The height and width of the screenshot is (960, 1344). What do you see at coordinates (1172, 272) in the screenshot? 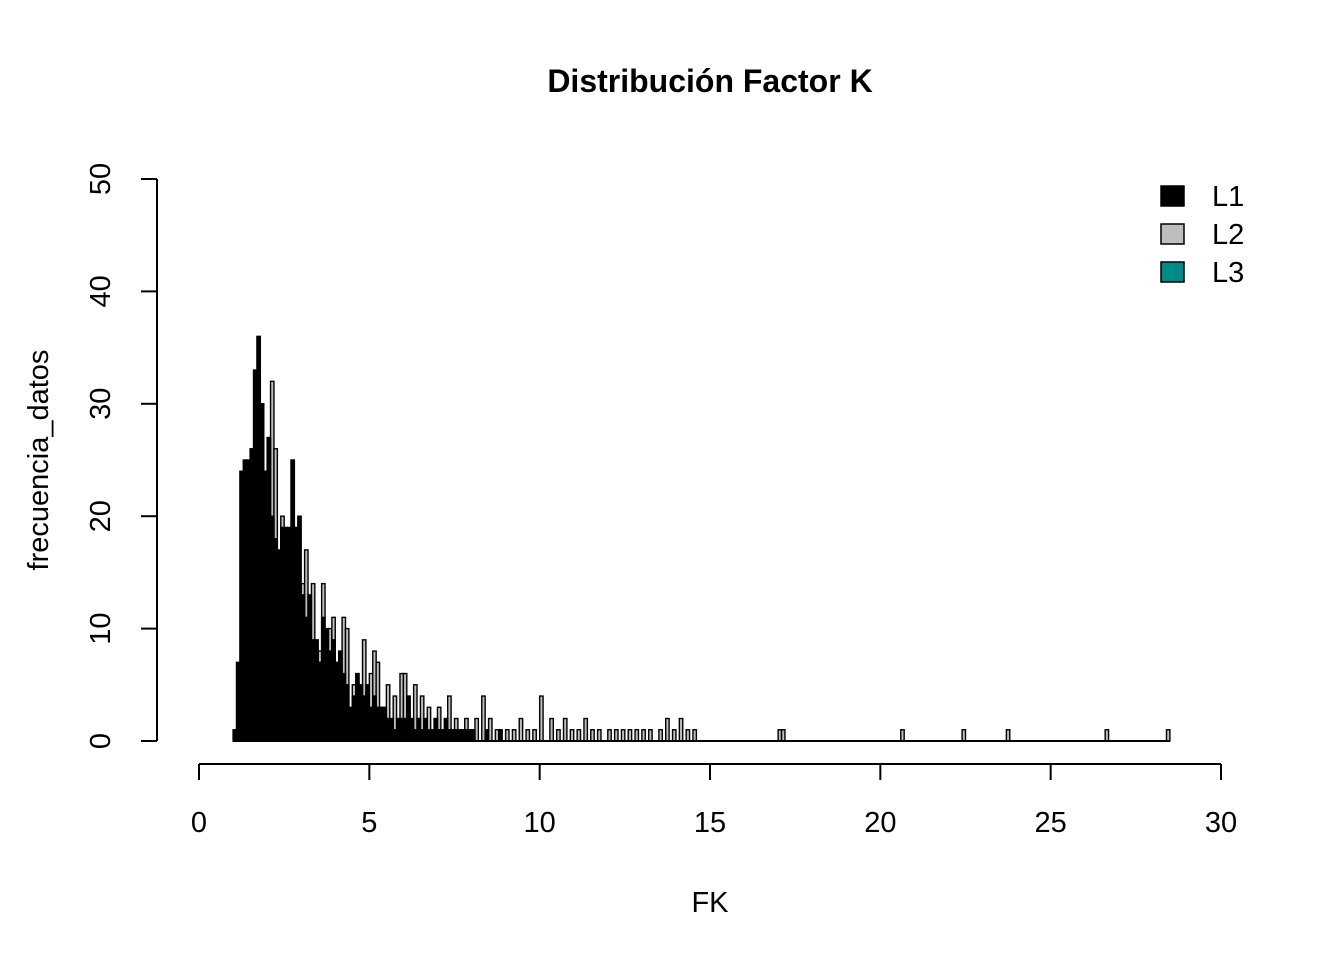
I see `legend-swatch-l3` at bounding box center [1172, 272].